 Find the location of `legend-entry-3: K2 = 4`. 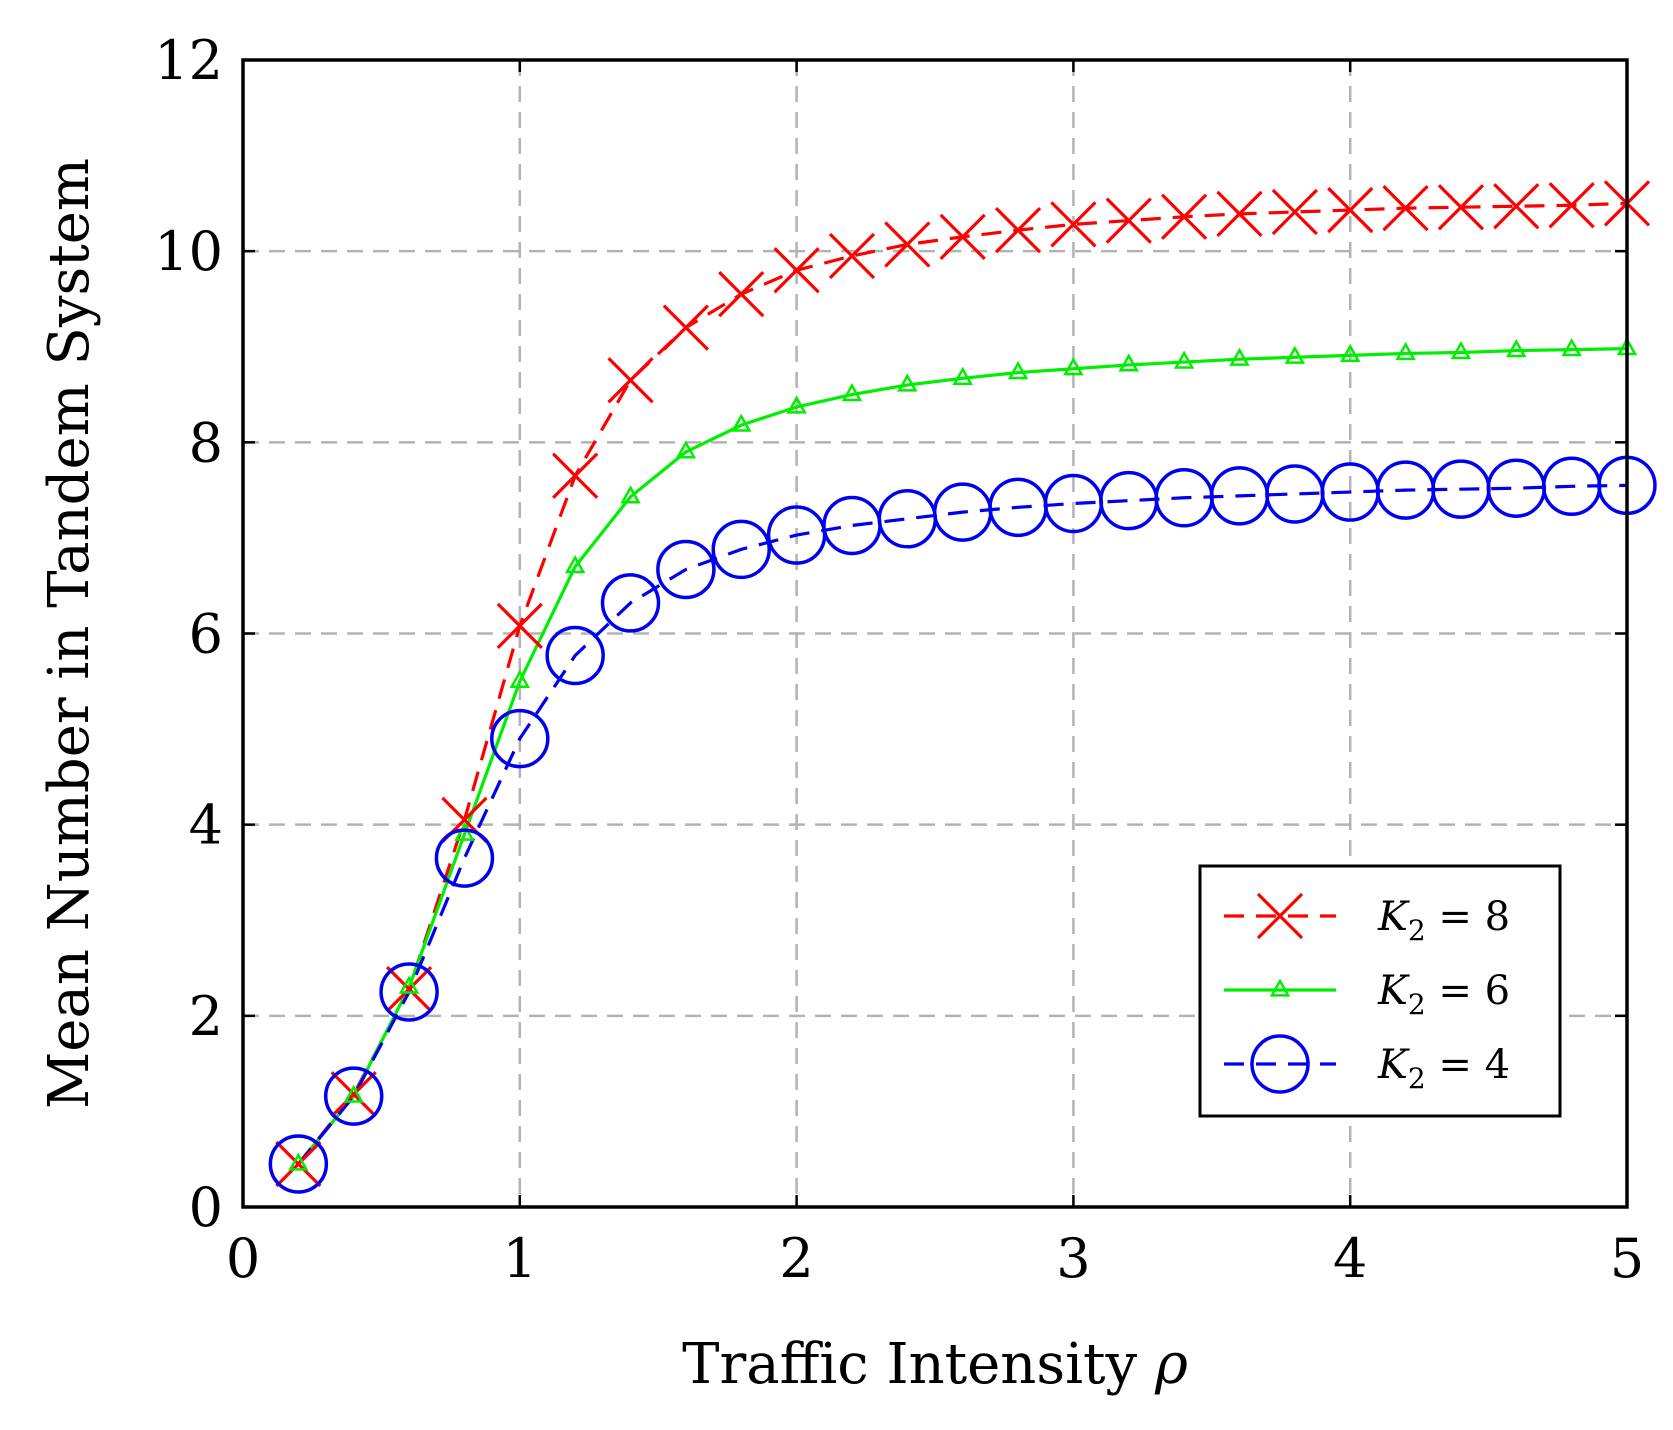

legend-entry-3: K2 = 4 is located at coordinates (1367, 1064).